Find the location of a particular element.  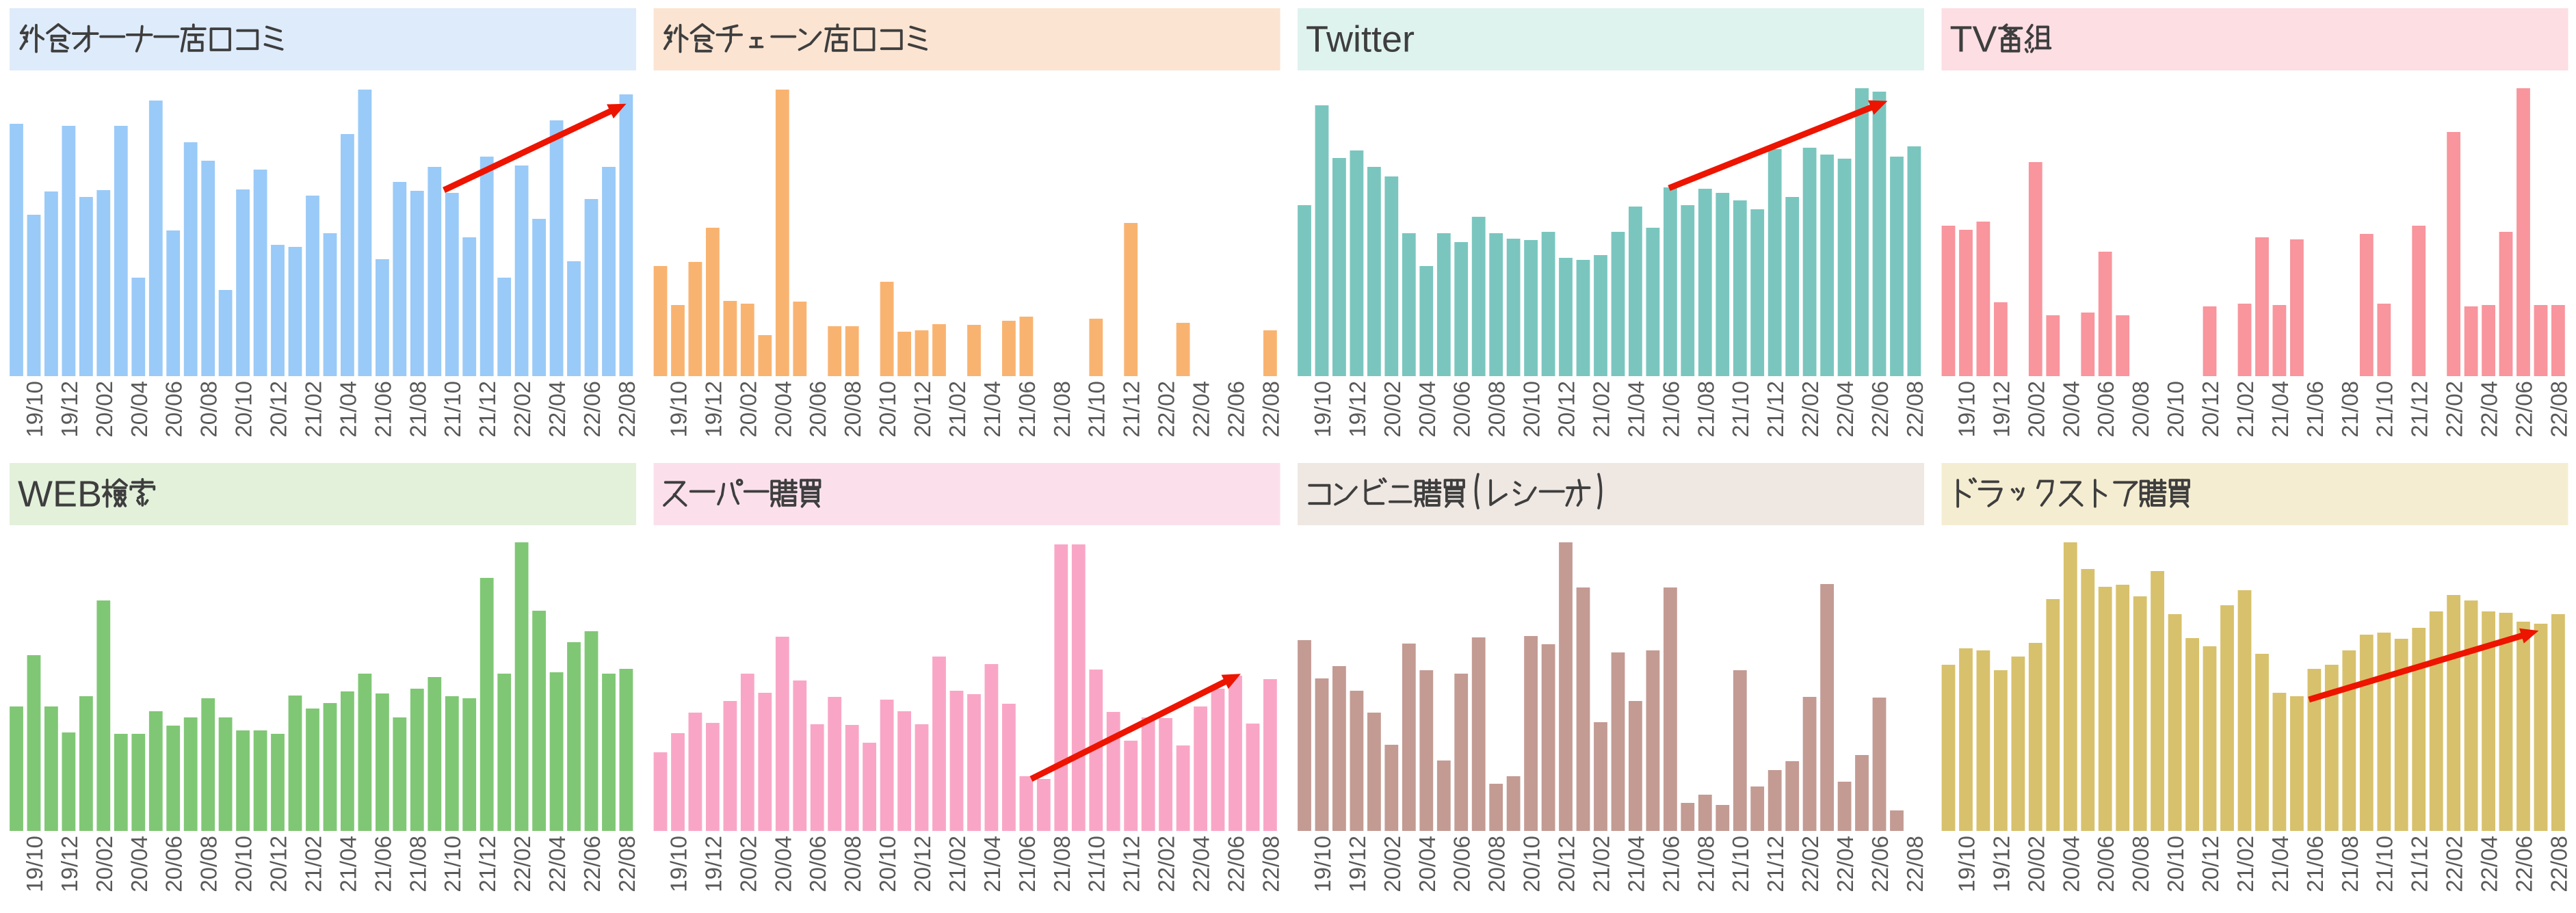

svg-text: WEB is located at coordinates (60, 495).